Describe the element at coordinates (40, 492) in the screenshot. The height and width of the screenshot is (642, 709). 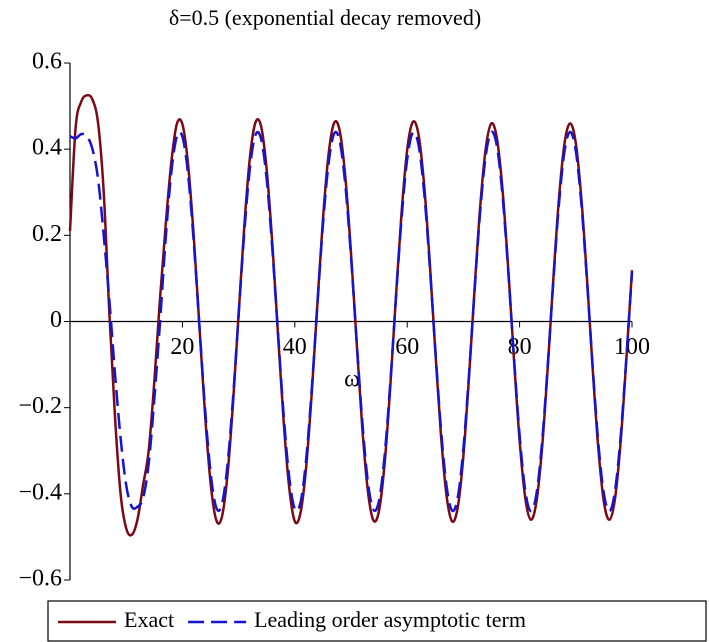
I see `y-tick-label: −0.4` at that location.